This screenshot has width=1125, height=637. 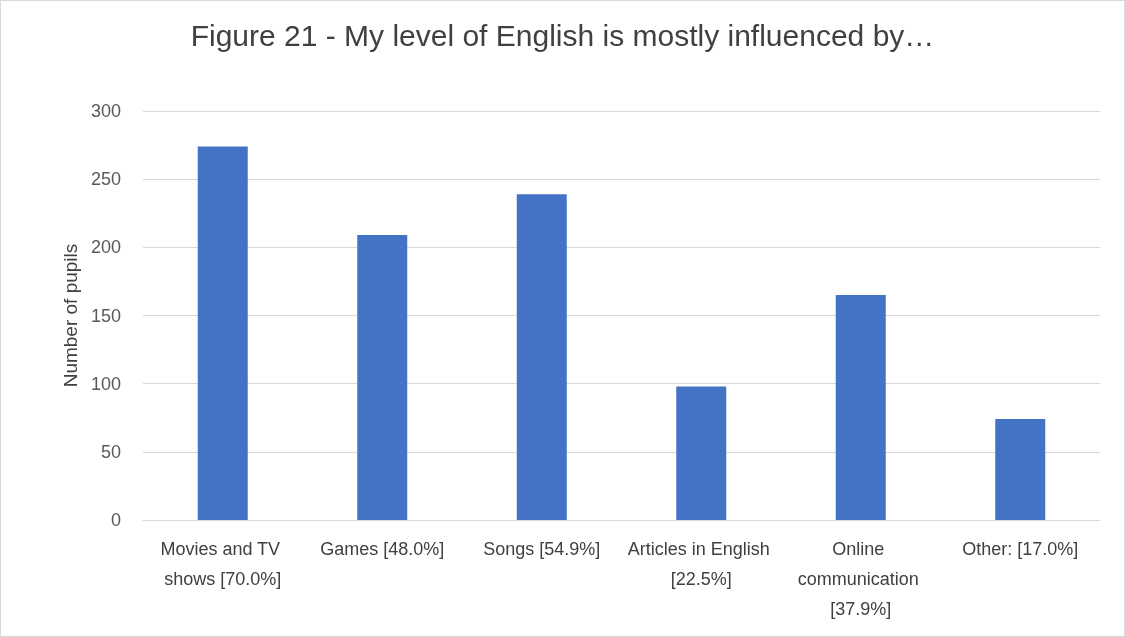 I want to click on y-tick-label: 250, so click(x=105, y=179).